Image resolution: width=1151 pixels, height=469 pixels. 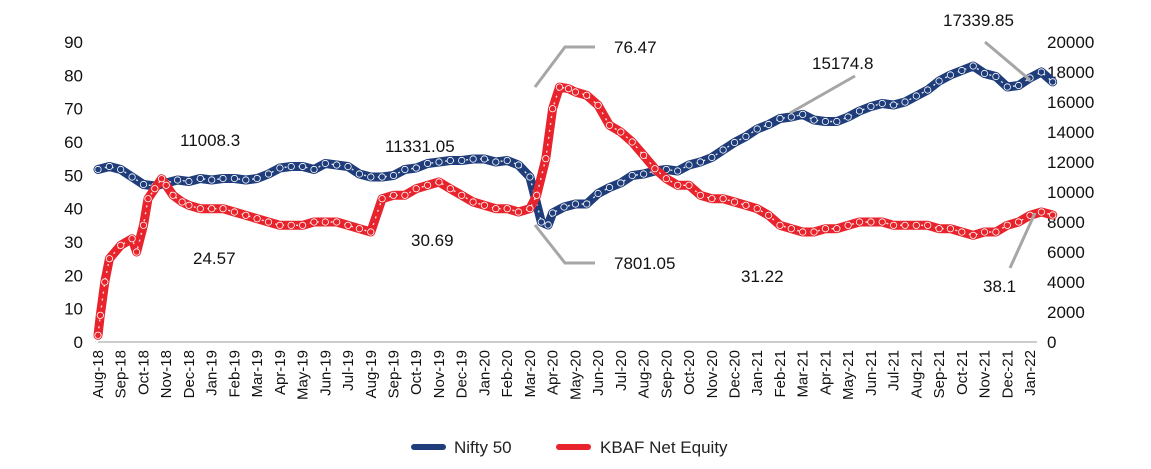 I want to click on y-left-tick-label: 60, so click(x=73, y=142).